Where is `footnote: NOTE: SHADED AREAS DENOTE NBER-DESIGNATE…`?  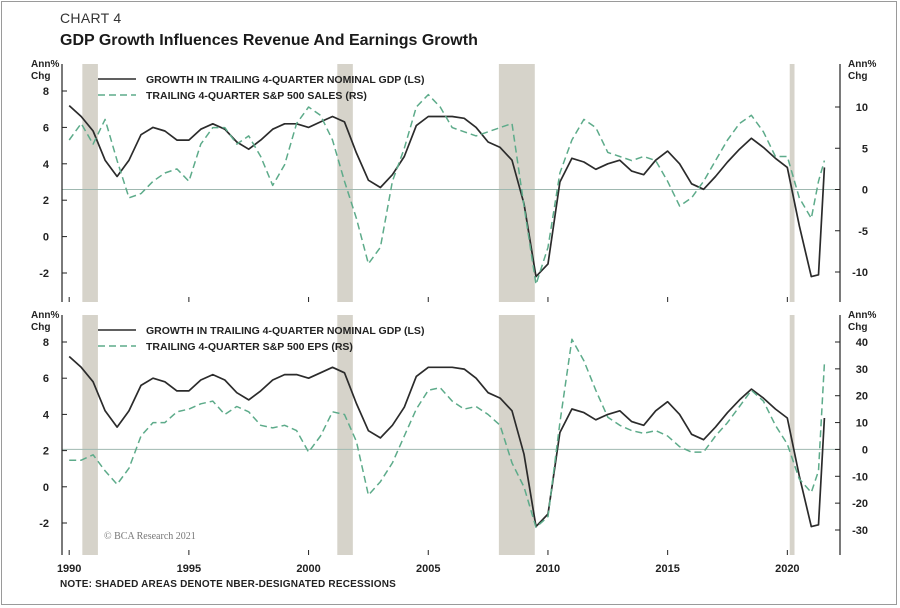
footnote: NOTE: SHADED AREAS DENOTE NBER-DESIGNATE… is located at coordinates (228, 584).